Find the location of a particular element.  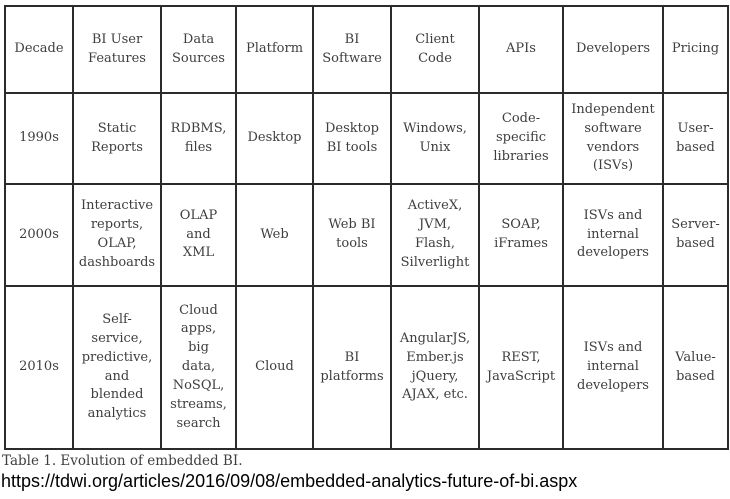

table-caption: Table 1. Evolution of embedded BI. is located at coordinates (122, 461).